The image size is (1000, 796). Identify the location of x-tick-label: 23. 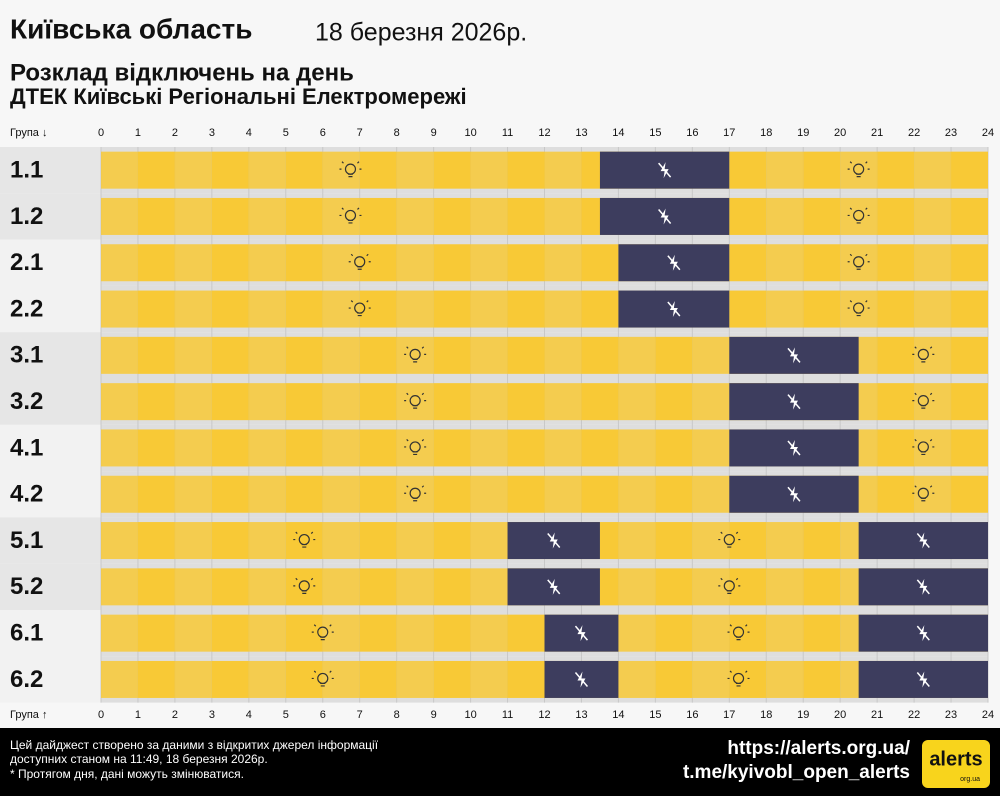
(951, 715).